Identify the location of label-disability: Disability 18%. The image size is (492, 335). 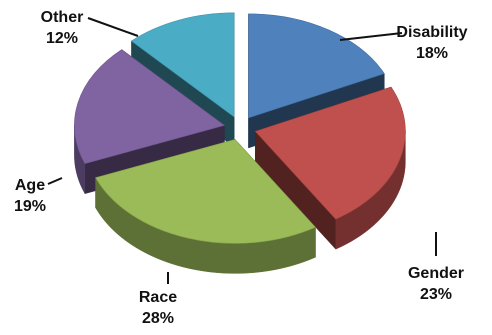
(403, 43).